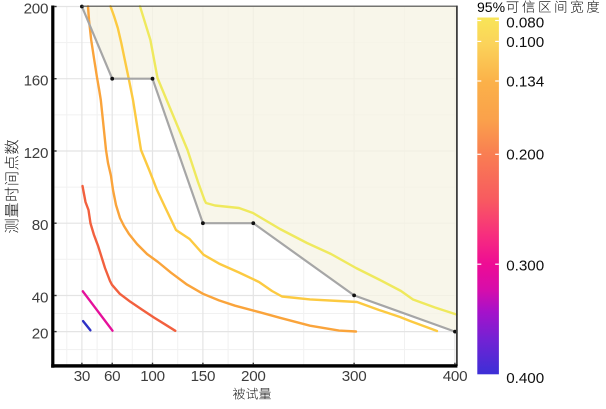 This screenshot has height=409, width=606. Describe the element at coordinates (152, 376) in the screenshot. I see `svg-text: 100` at that location.